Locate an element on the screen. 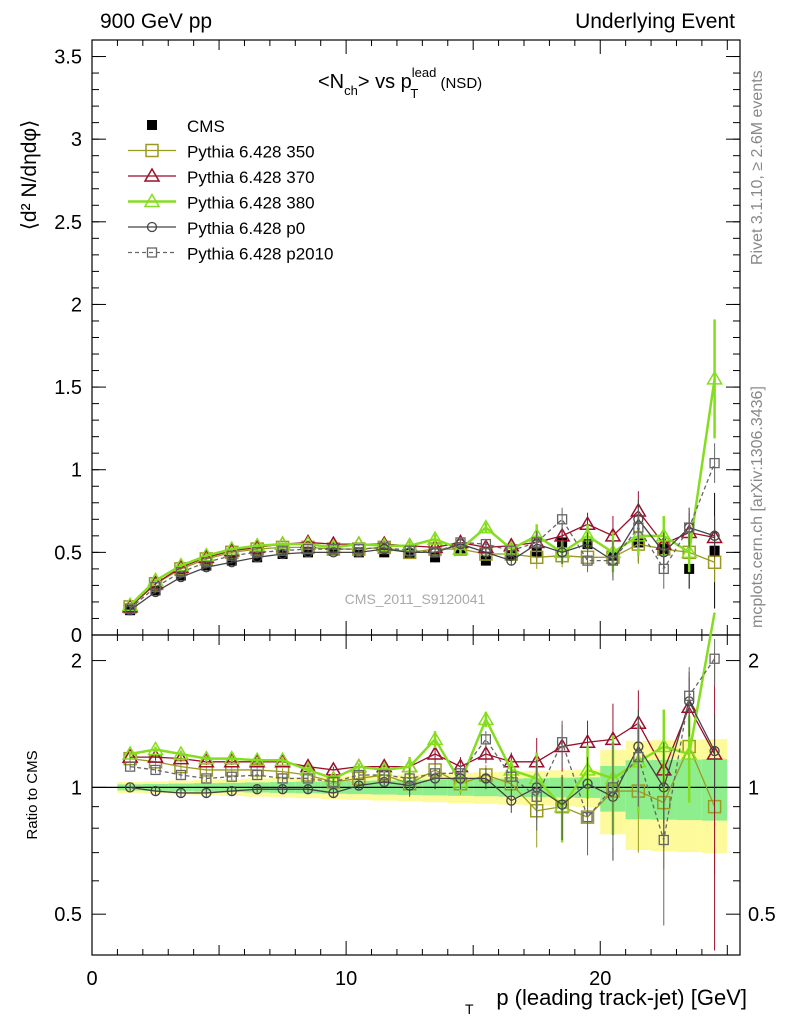 The height and width of the screenshot is (1024, 786). x-axis-label: p (leading track-jet) [GeV] is located at coordinates (621, 997).